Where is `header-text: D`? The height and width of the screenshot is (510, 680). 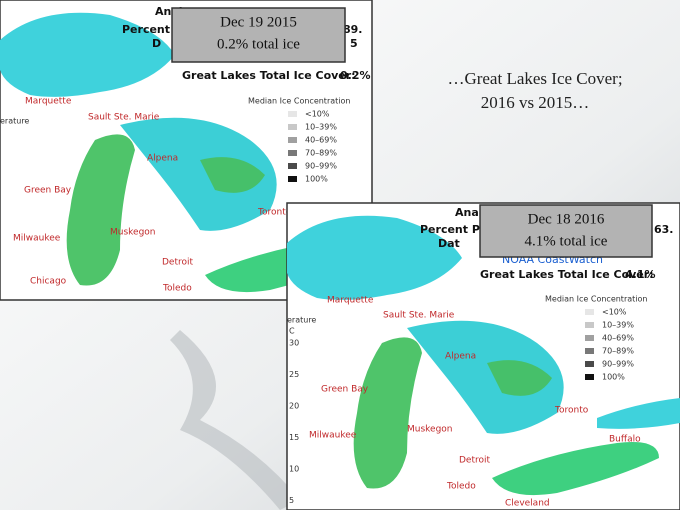
header-text: D is located at coordinates (156, 43).